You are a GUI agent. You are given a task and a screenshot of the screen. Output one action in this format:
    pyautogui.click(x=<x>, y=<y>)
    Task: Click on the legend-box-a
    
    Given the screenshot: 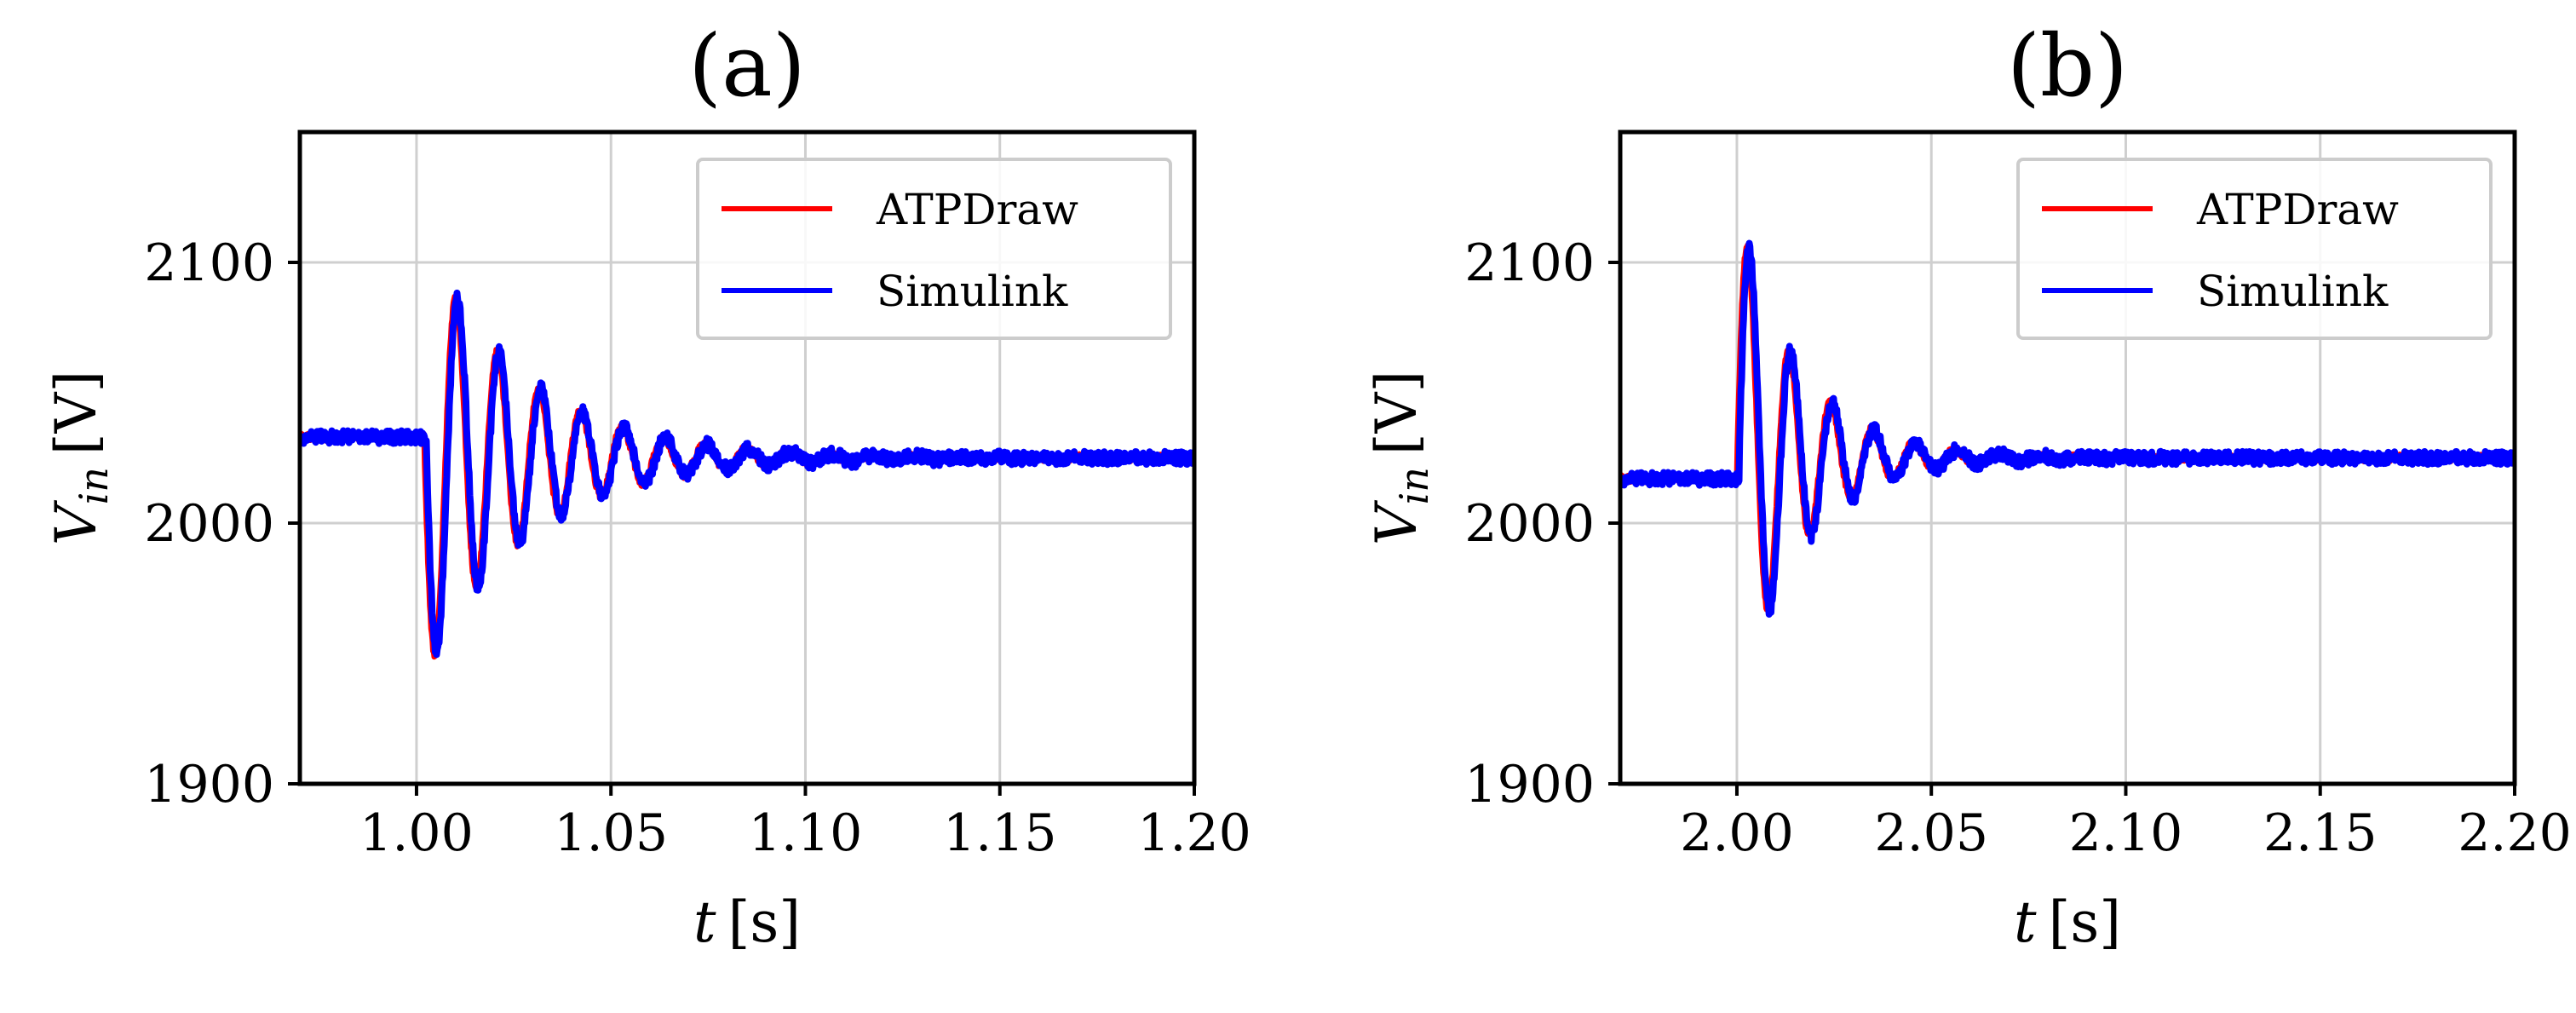 What is the action you would take?
    pyautogui.click(x=934, y=249)
    